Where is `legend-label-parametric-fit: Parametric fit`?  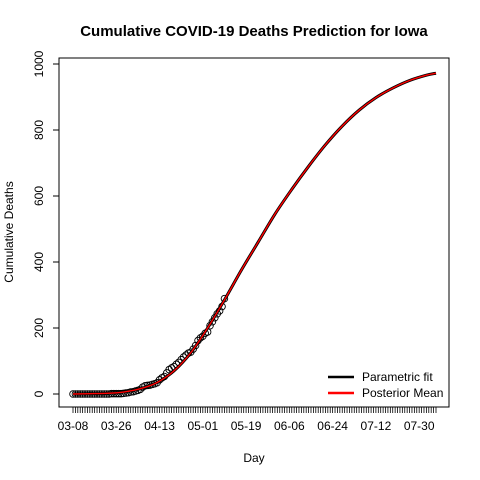
legend-label-parametric-fit: Parametric fit is located at coordinates (397, 377).